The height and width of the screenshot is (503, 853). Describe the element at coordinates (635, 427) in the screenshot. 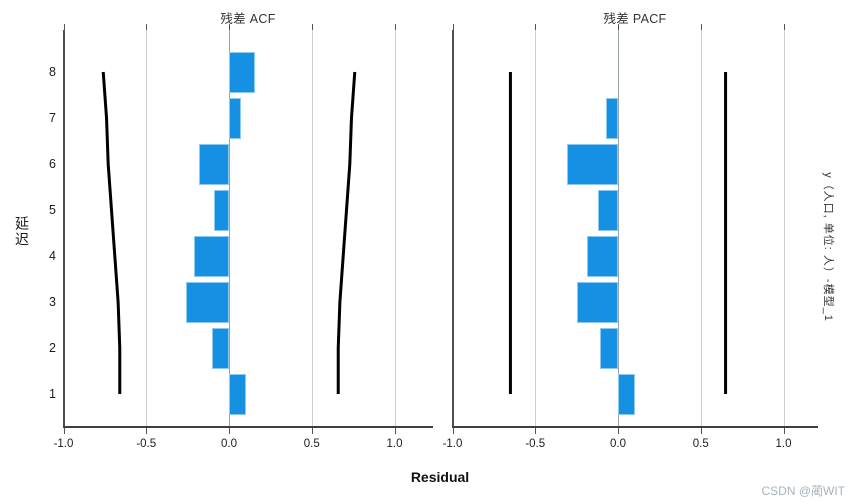

I see `pacf-bottom-axis` at that location.